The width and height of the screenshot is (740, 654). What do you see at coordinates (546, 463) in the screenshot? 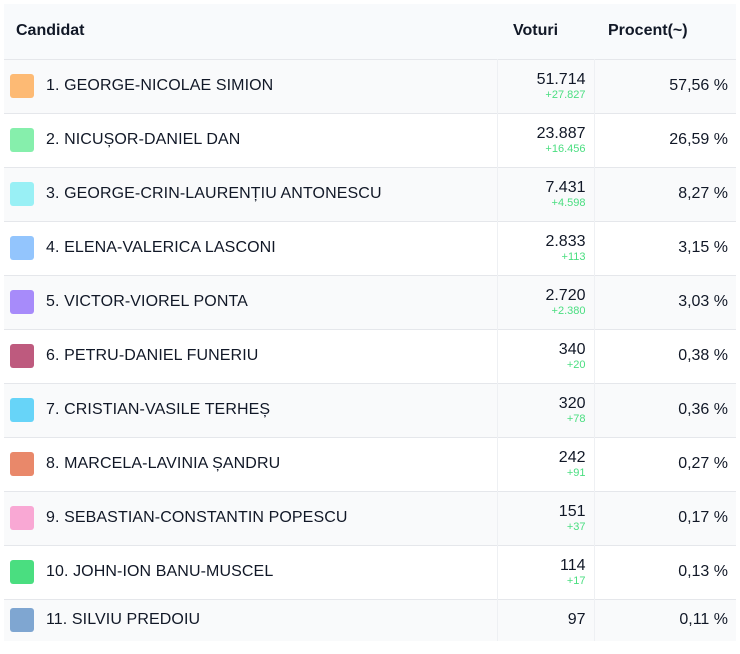
I see `votes-wrap: 242 +91` at bounding box center [546, 463].